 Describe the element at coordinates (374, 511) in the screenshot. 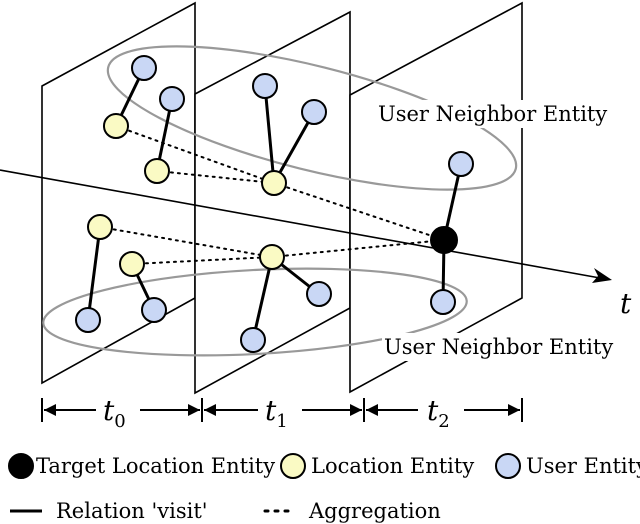

I see `legend-aggregation-label: Aggregation` at that location.